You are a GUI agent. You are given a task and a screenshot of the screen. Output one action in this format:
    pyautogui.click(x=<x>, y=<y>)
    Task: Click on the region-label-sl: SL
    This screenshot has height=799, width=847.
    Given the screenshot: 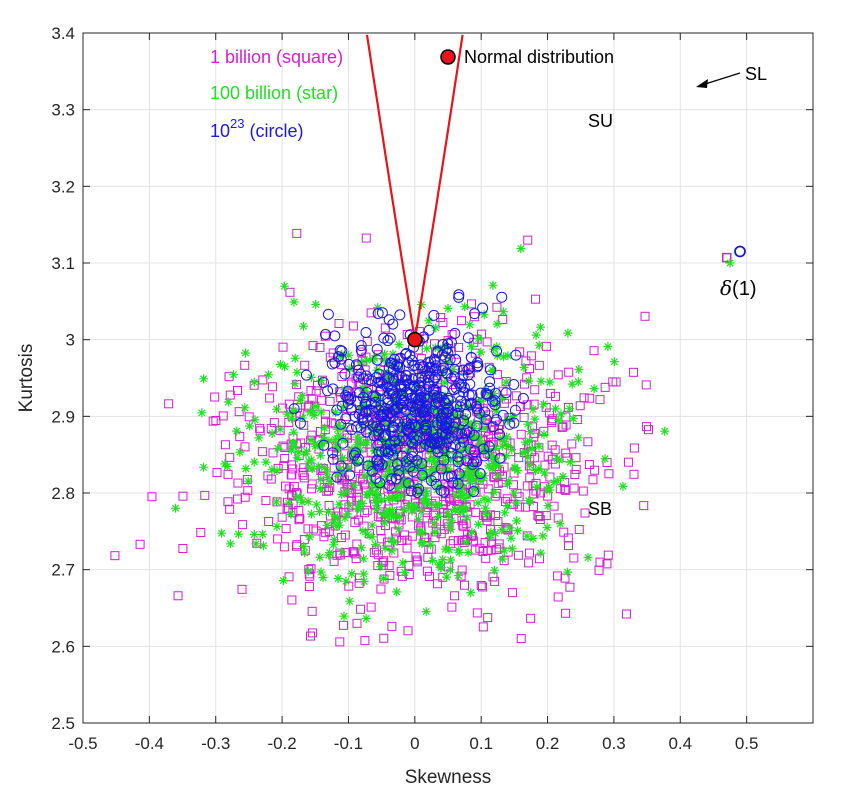 What is the action you would take?
    pyautogui.click(x=756, y=74)
    